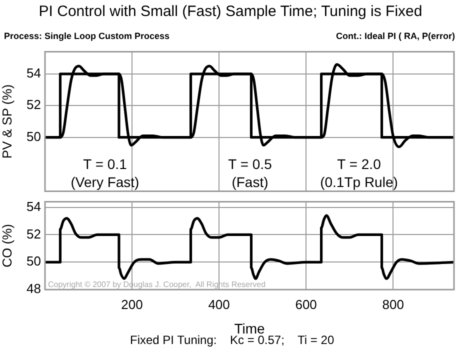  What do you see at coordinates (105, 173) in the screenshot?
I see `annotation: T = 0.1 (Very Fast)` at bounding box center [105, 173].